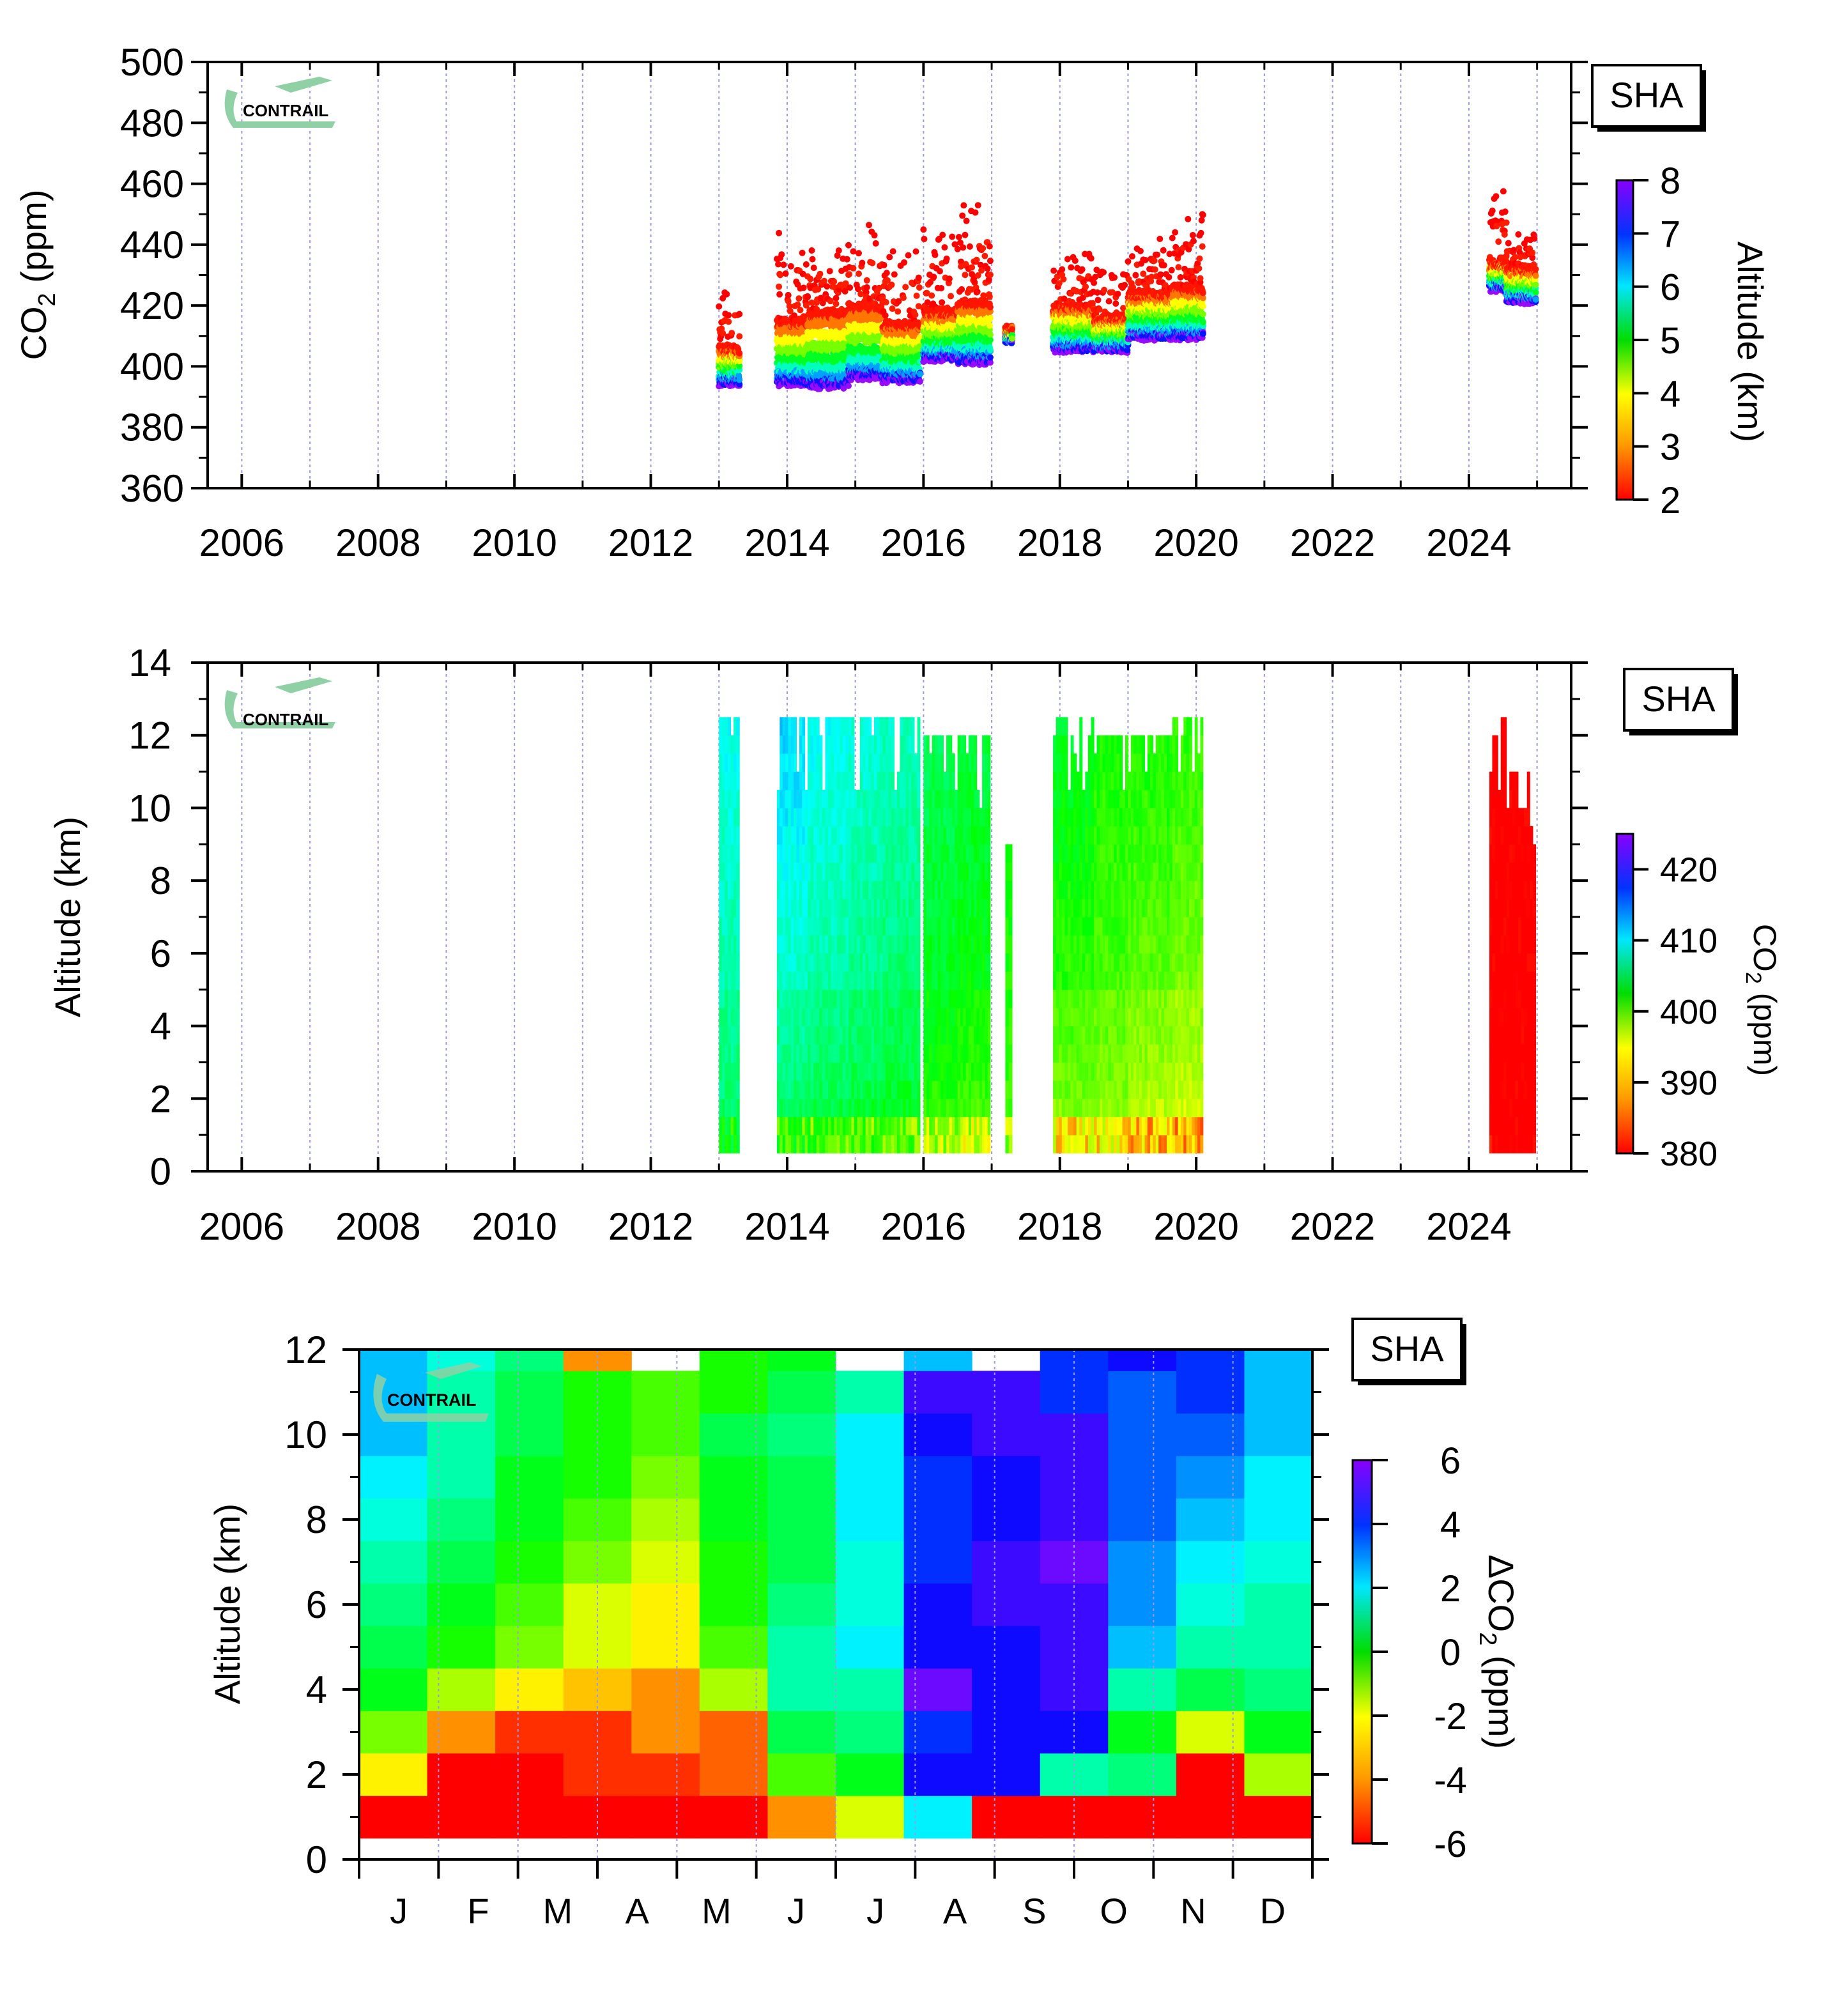 The width and height of the screenshot is (1821, 2016). Describe the element at coordinates (1127, 290) in the screenshot. I see `p1-points` at that location.